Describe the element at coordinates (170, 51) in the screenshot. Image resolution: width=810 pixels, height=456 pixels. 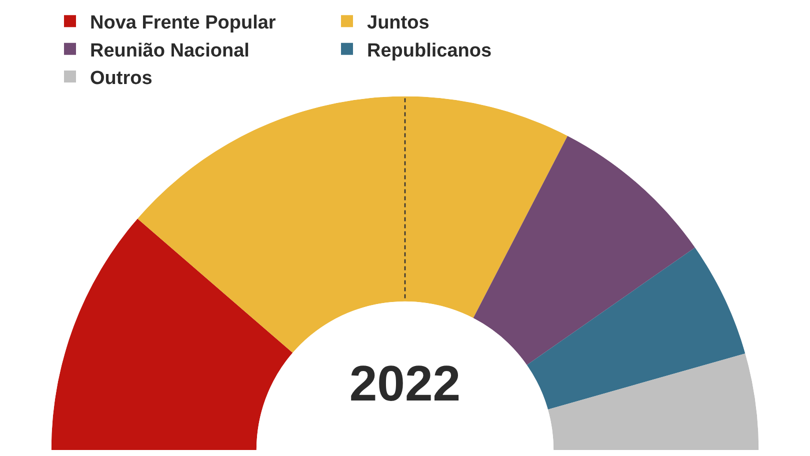
I see `legend-label: Reunião Nacional` at that location.